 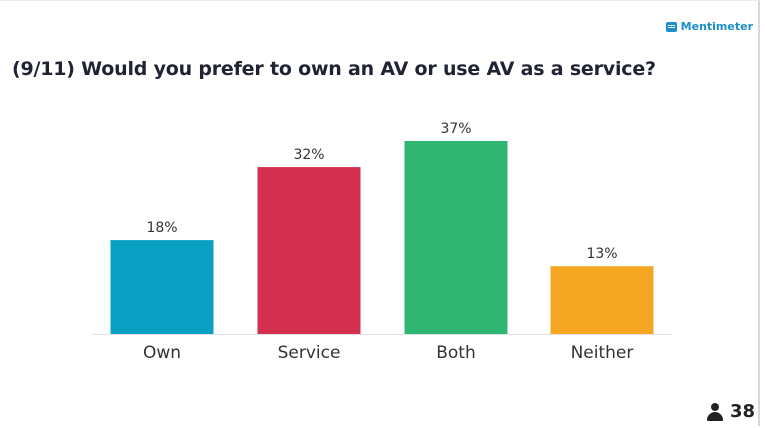 What do you see at coordinates (309, 353) in the screenshot?
I see `category-label-service: Service` at bounding box center [309, 353].